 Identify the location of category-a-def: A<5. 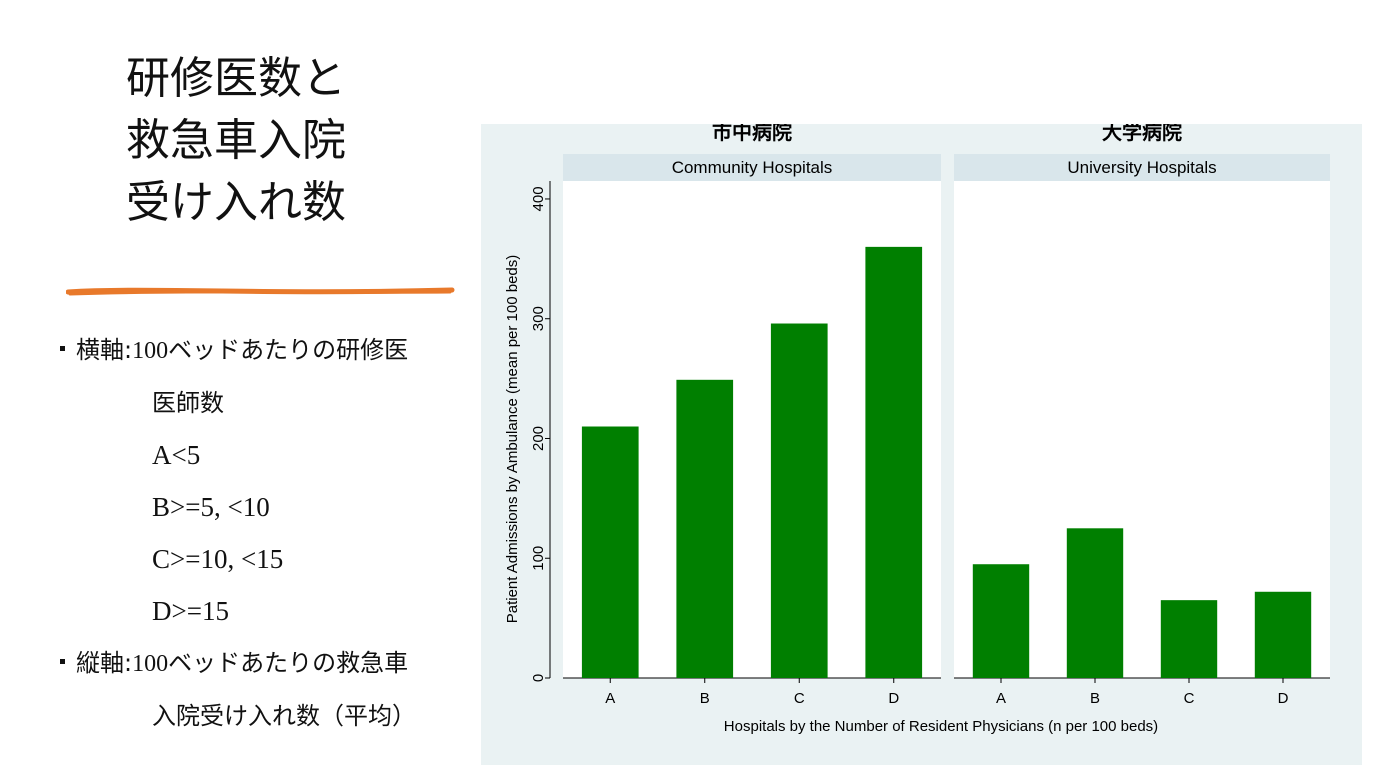
(176, 455).